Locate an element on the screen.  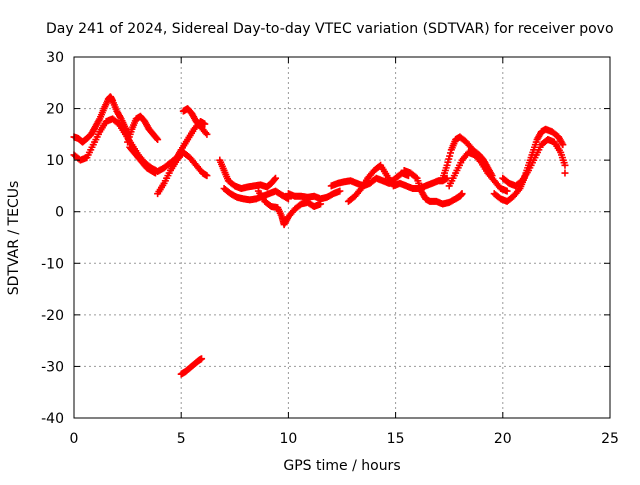
x-tick-label: 20 is located at coordinates (503, 439).